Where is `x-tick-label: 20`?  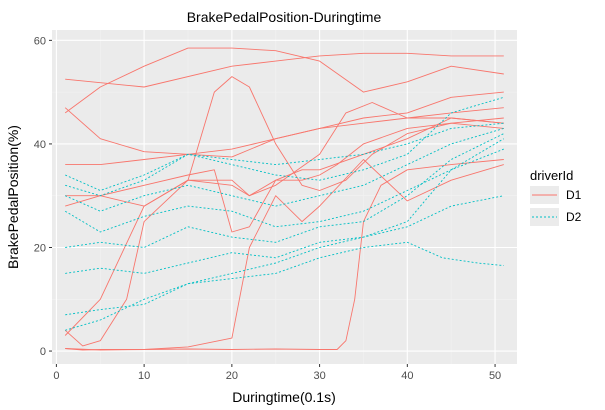
x-tick-label: 20 is located at coordinates (232, 376).